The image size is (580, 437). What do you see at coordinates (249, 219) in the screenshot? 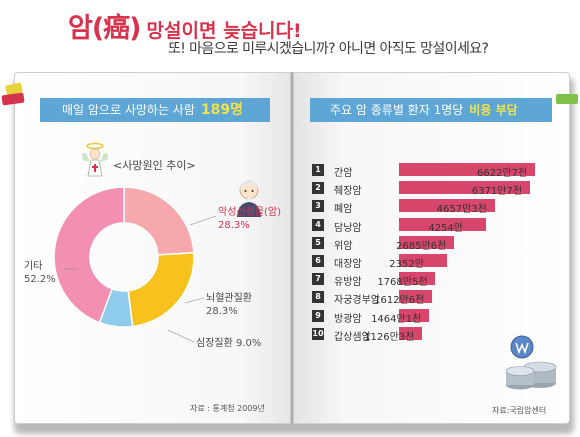
I see `pie-label-cancer: 악성신생물(암) 28.3%` at bounding box center [249, 219].